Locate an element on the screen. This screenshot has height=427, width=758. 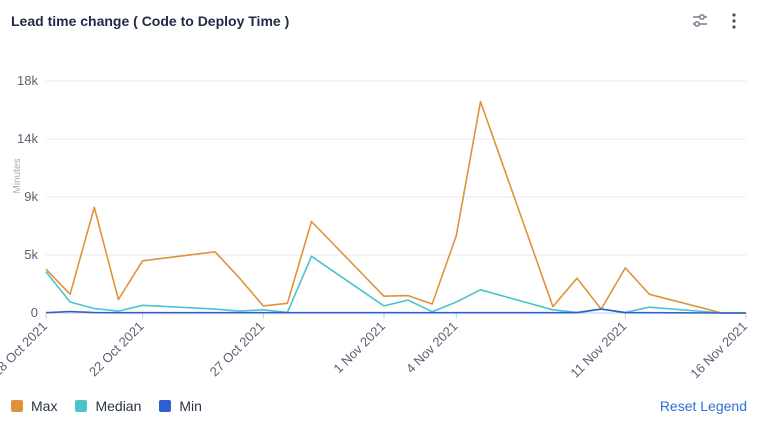
legend-item-min: Min is located at coordinates (180, 406).